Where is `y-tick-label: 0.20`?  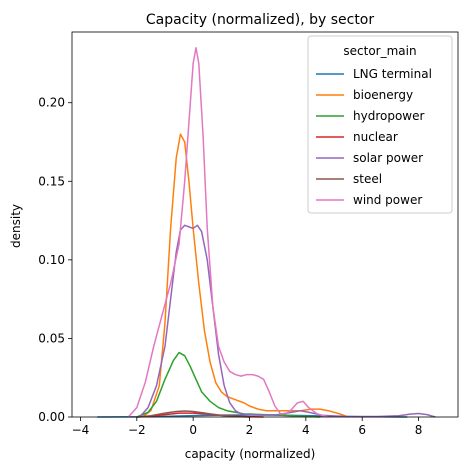
y-tick-label: 0.20 is located at coordinates (51, 103).